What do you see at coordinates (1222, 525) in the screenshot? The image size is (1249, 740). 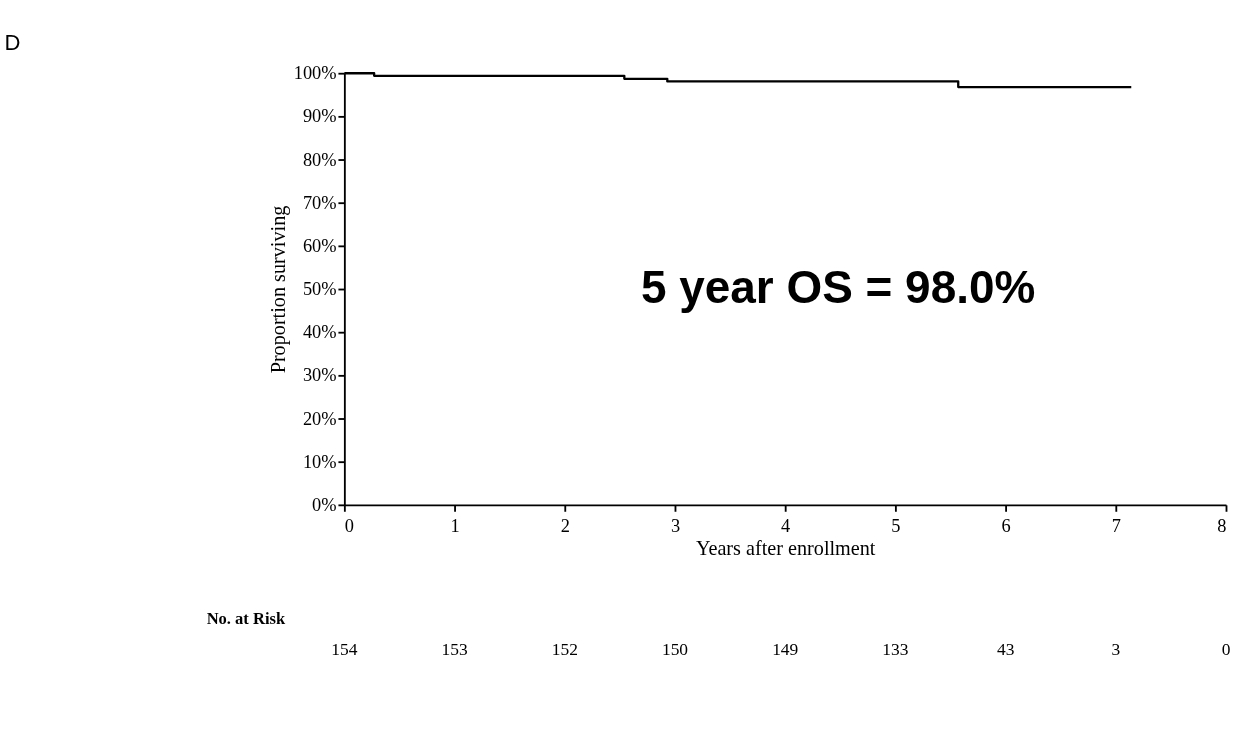 I see `x-tick-label: 8` at bounding box center [1222, 525].